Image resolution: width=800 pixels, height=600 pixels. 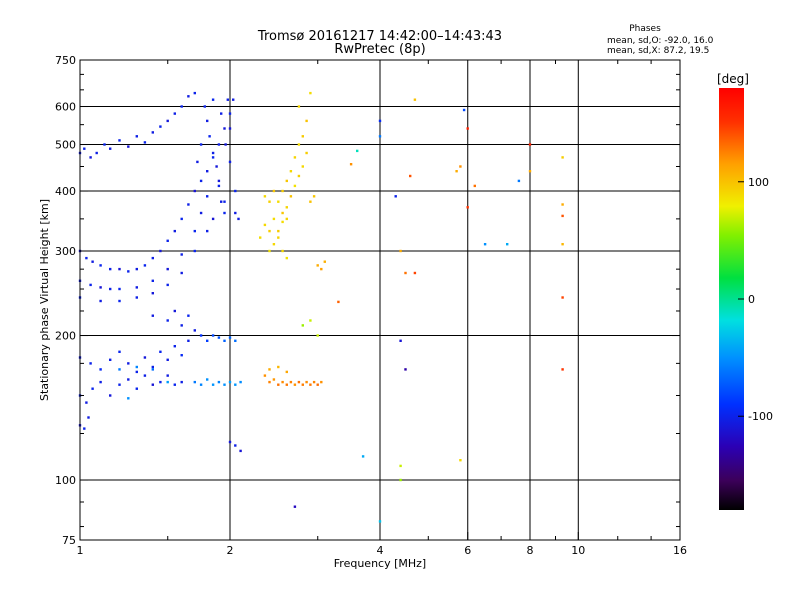 What do you see at coordinates (755, 299) in the screenshot?
I see `colorbar-ticks: -100 0 100` at bounding box center [755, 299].